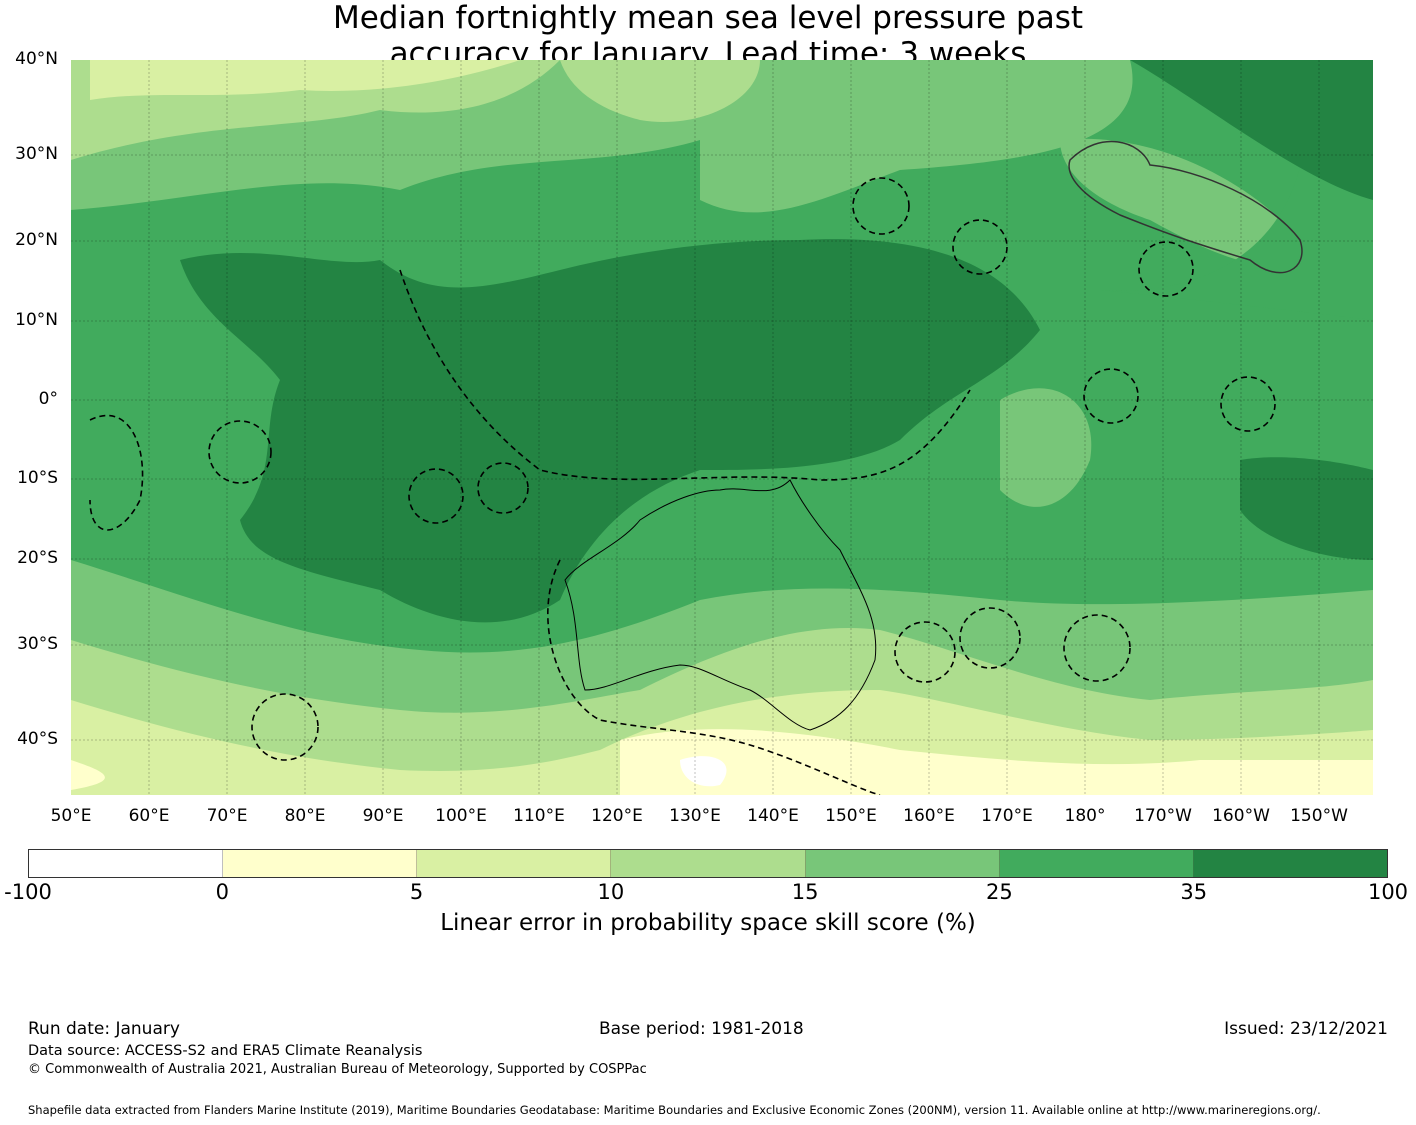 The image size is (1416, 1125). Describe the element at coordinates (1194, 892) in the screenshot. I see `colorbar-tick: 35` at that location.